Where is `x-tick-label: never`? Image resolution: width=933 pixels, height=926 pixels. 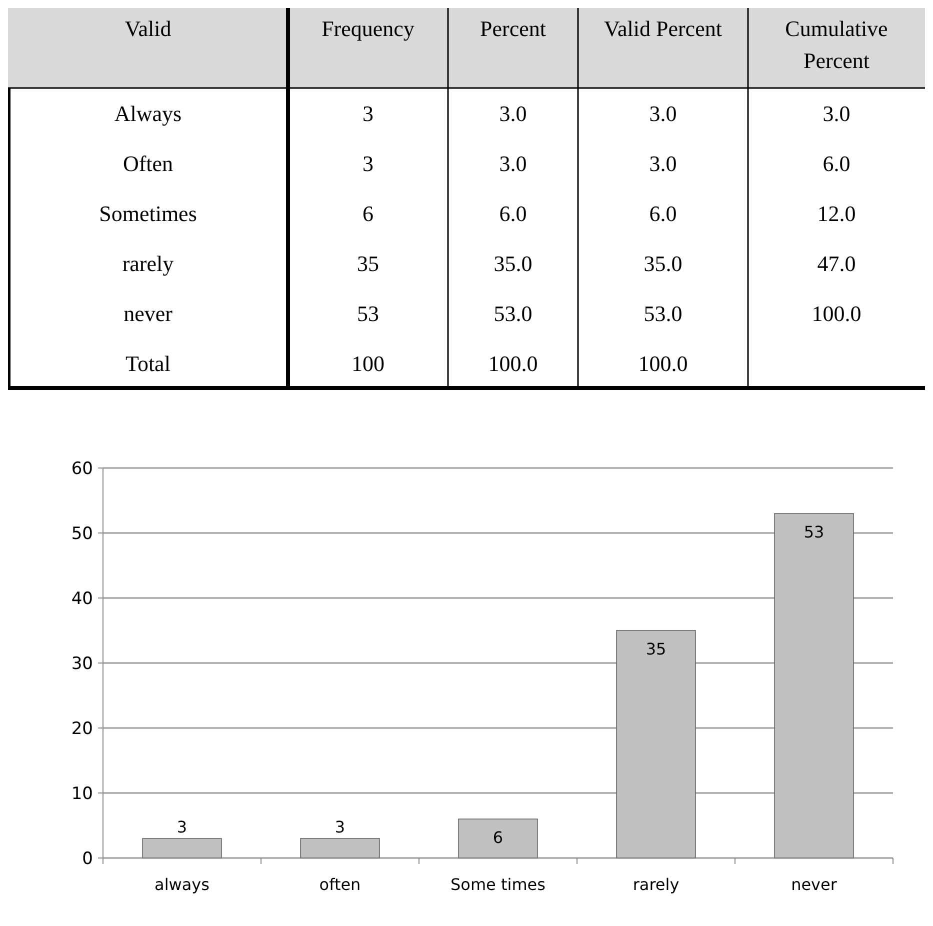
x-tick-label: never is located at coordinates (814, 884).